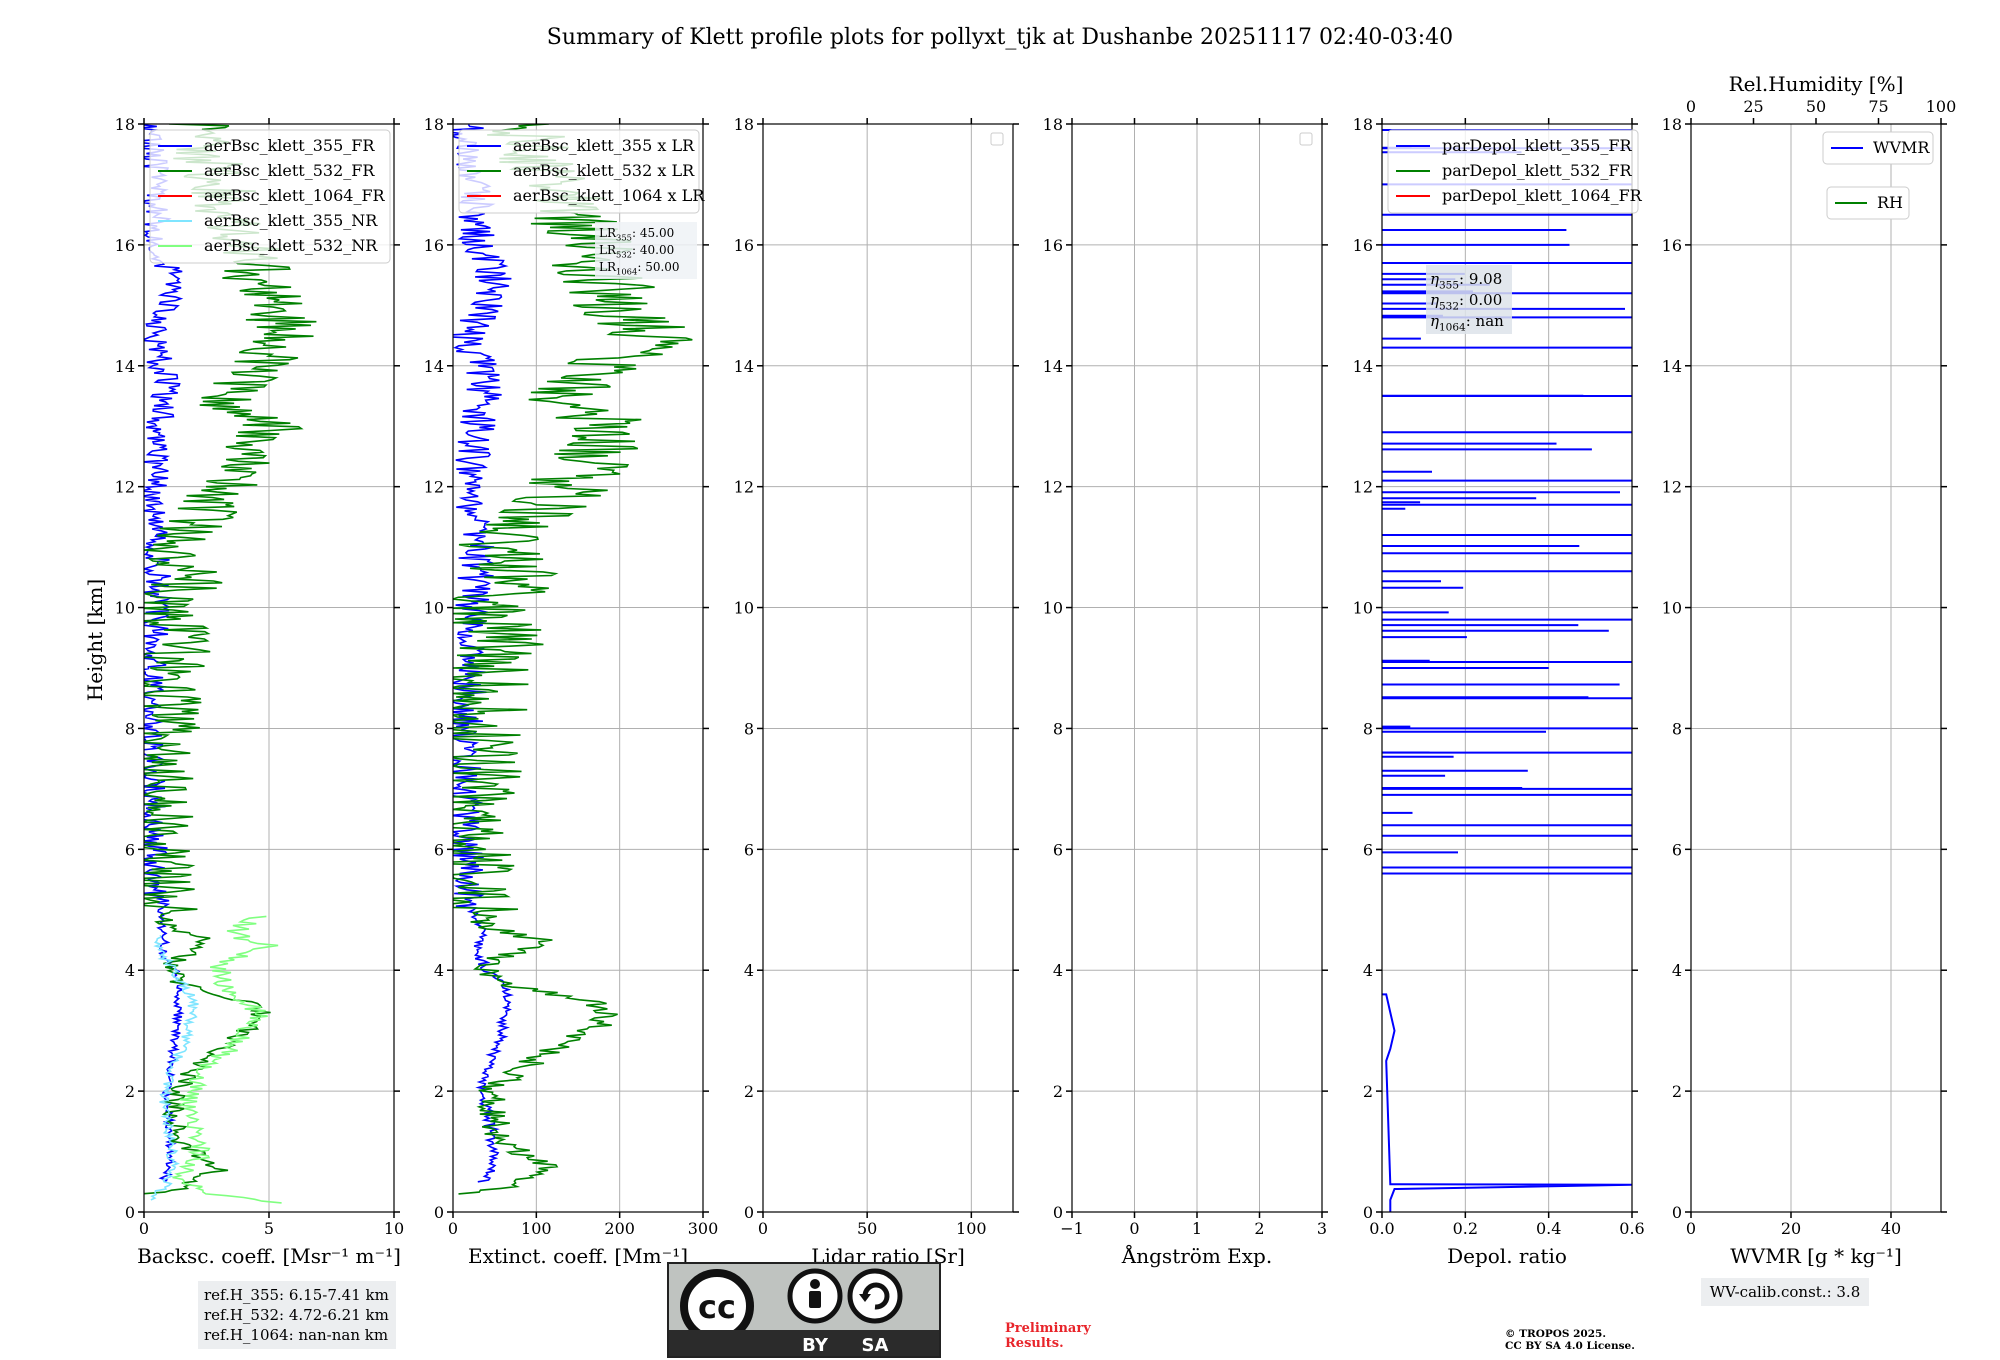 Image resolution: width=2000 pixels, height=1360 pixels. What do you see at coordinates (1507, 1256) in the screenshot?
I see `x-axis-label: Depol. ratio` at bounding box center [1507, 1256].